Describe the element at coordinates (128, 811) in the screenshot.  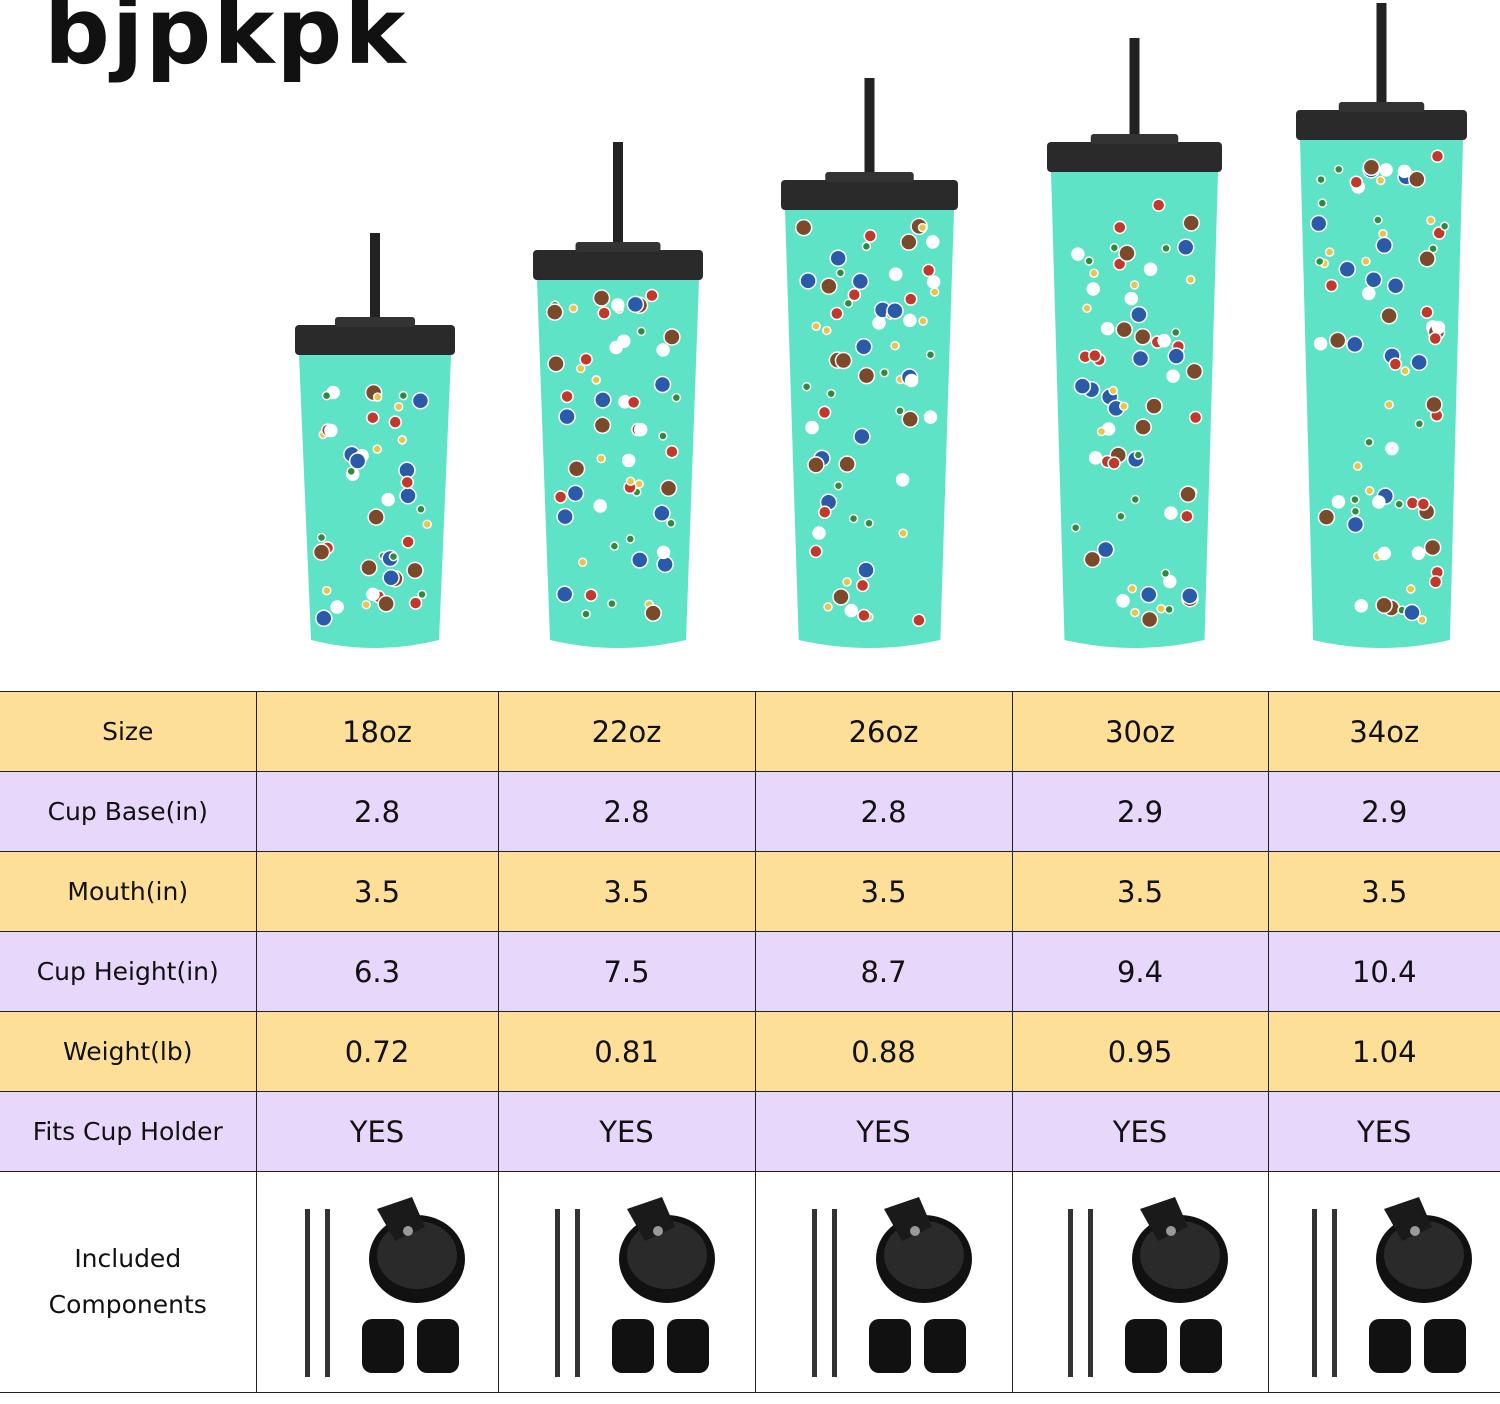
I see `row-label: Cup Base(in)` at that location.